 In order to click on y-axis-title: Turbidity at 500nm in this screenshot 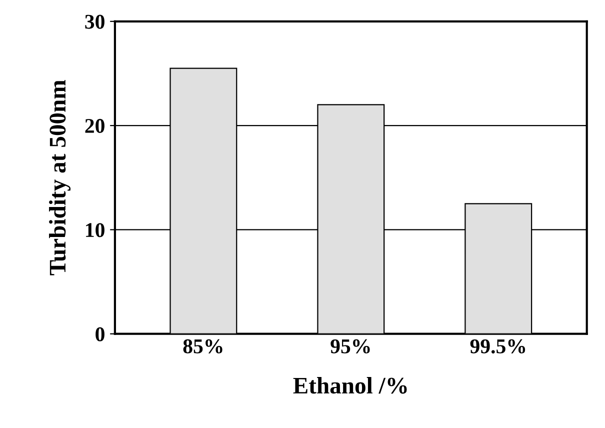, I will do `click(60, 178)`.